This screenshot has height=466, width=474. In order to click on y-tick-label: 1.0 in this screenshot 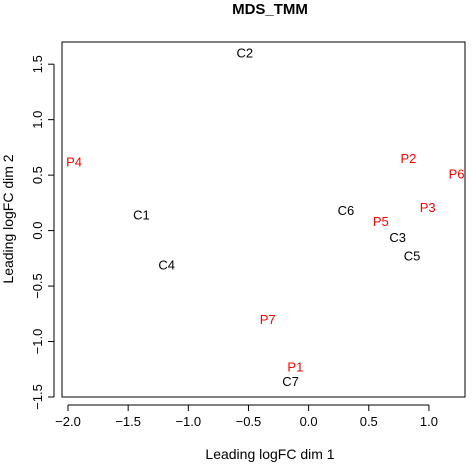, I will do `click(37, 120)`.